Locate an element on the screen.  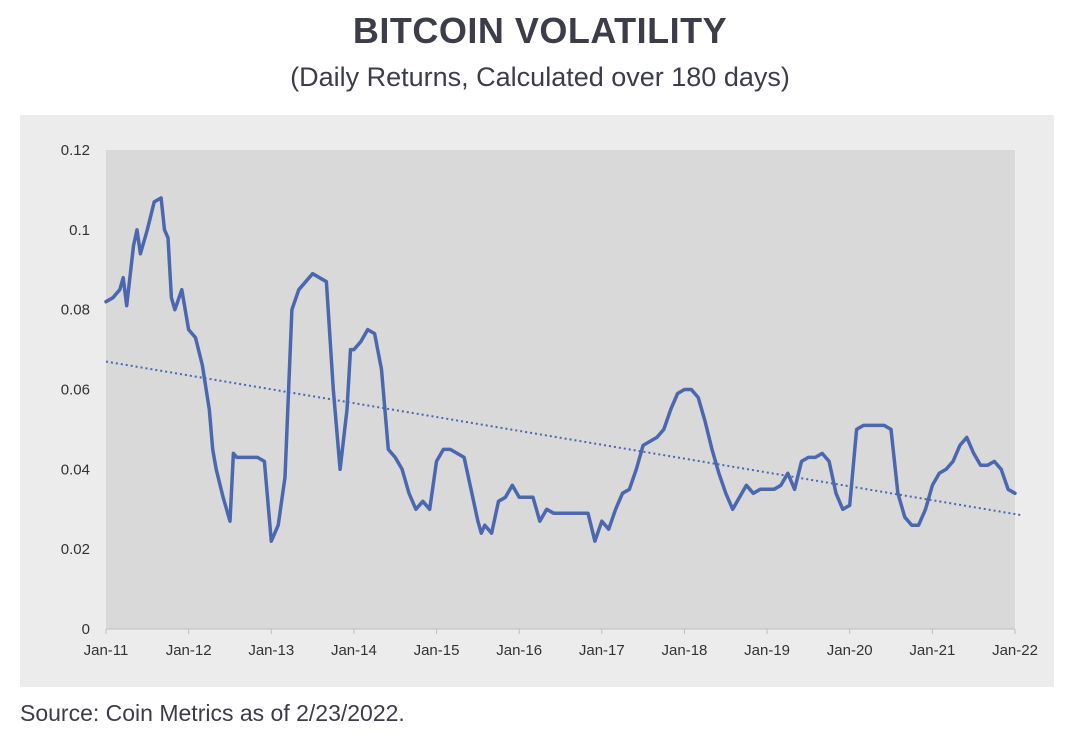
x-tick-label: Jan-14 is located at coordinates (354, 650).